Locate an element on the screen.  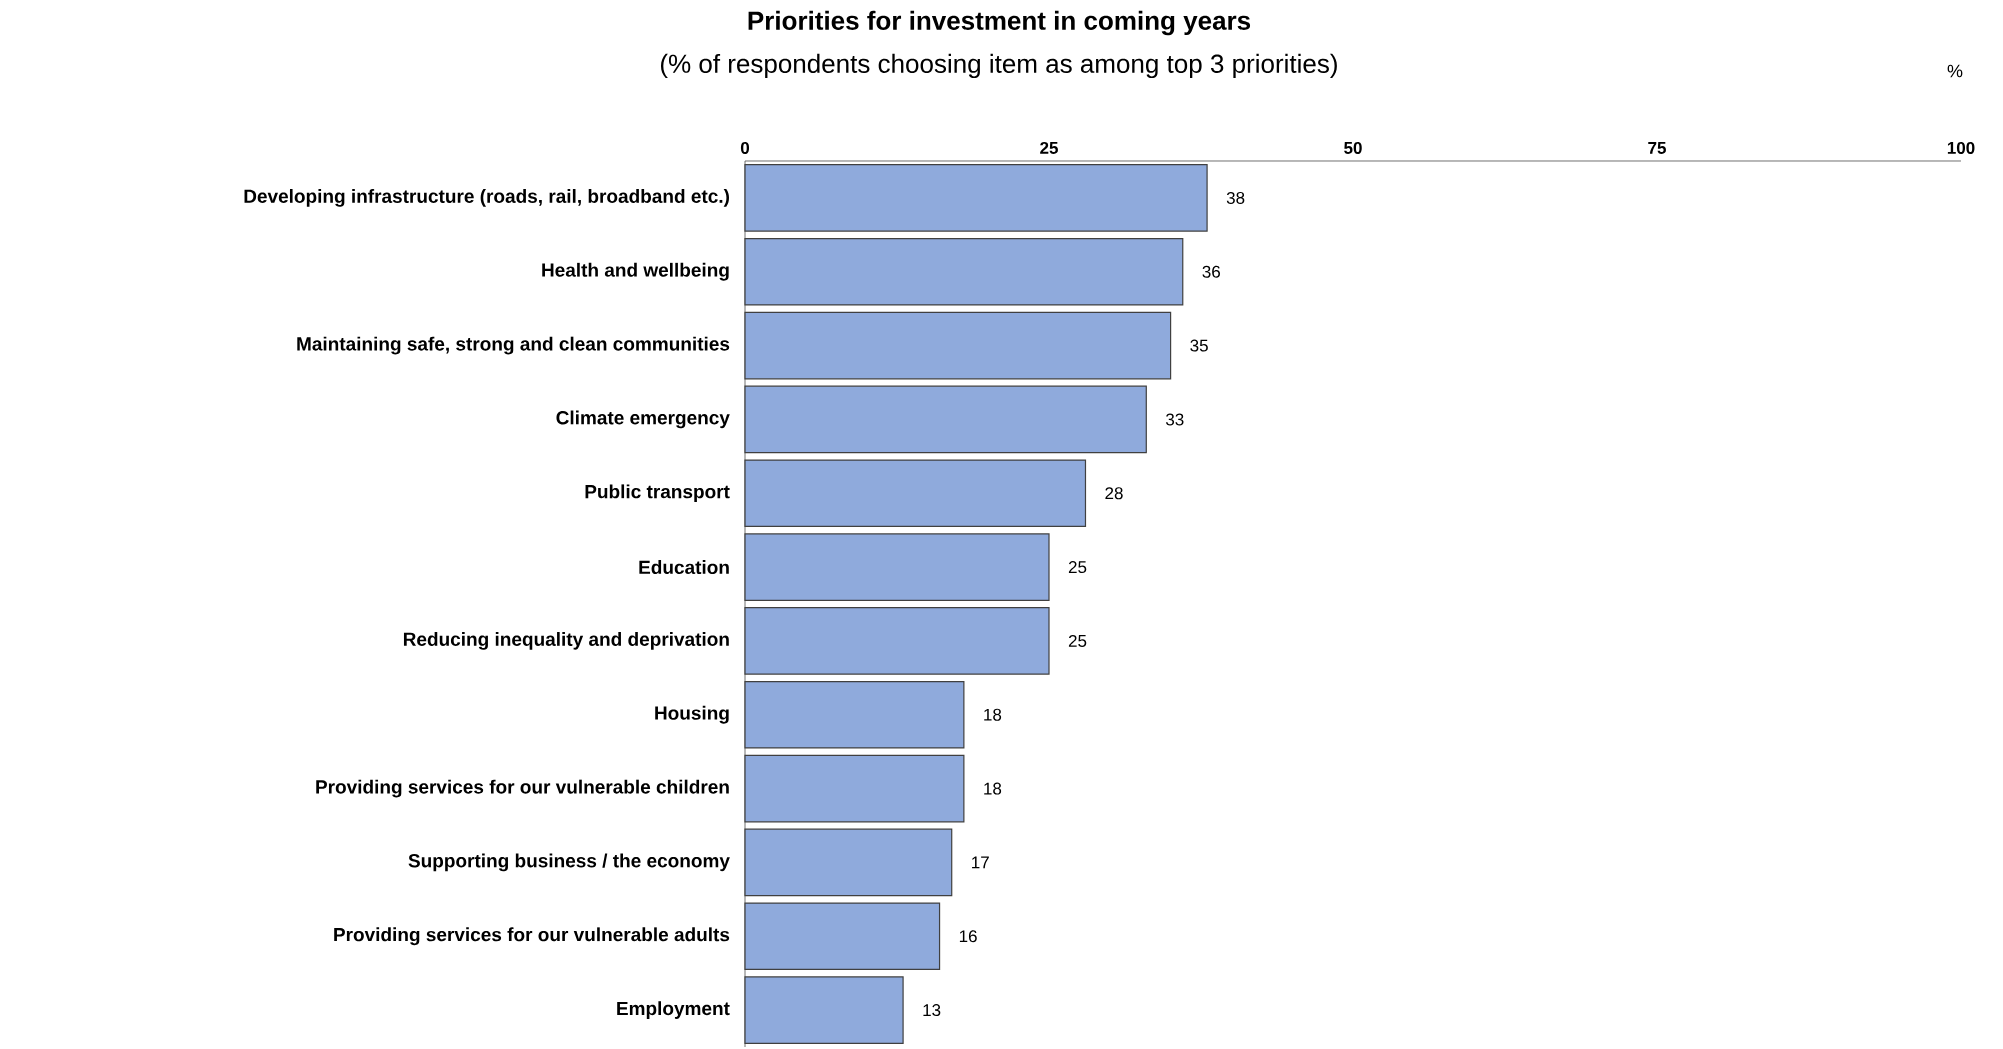
x-tick-label: 75 is located at coordinates (1657, 148).